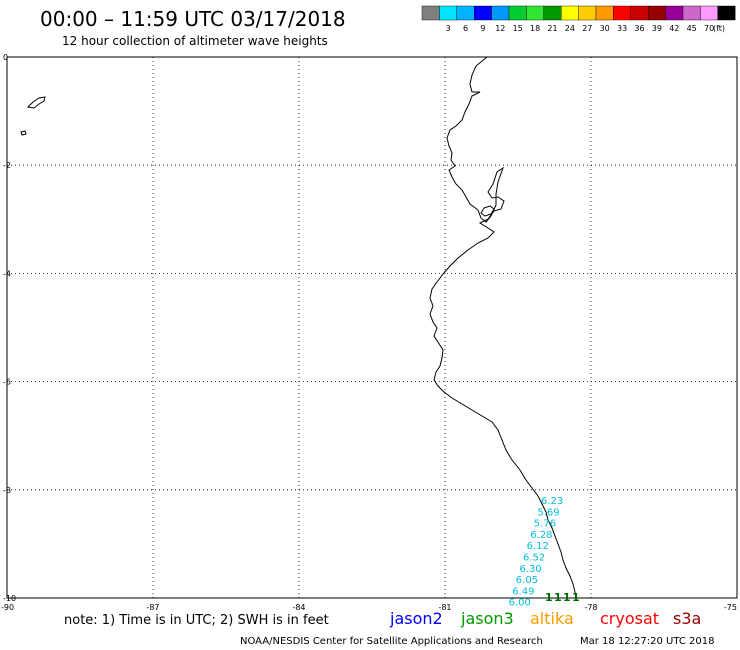 The height and width of the screenshot is (650, 740). What do you see at coordinates (530, 569) in the screenshot?
I see `swh-value-label: 6.30` at bounding box center [530, 569].